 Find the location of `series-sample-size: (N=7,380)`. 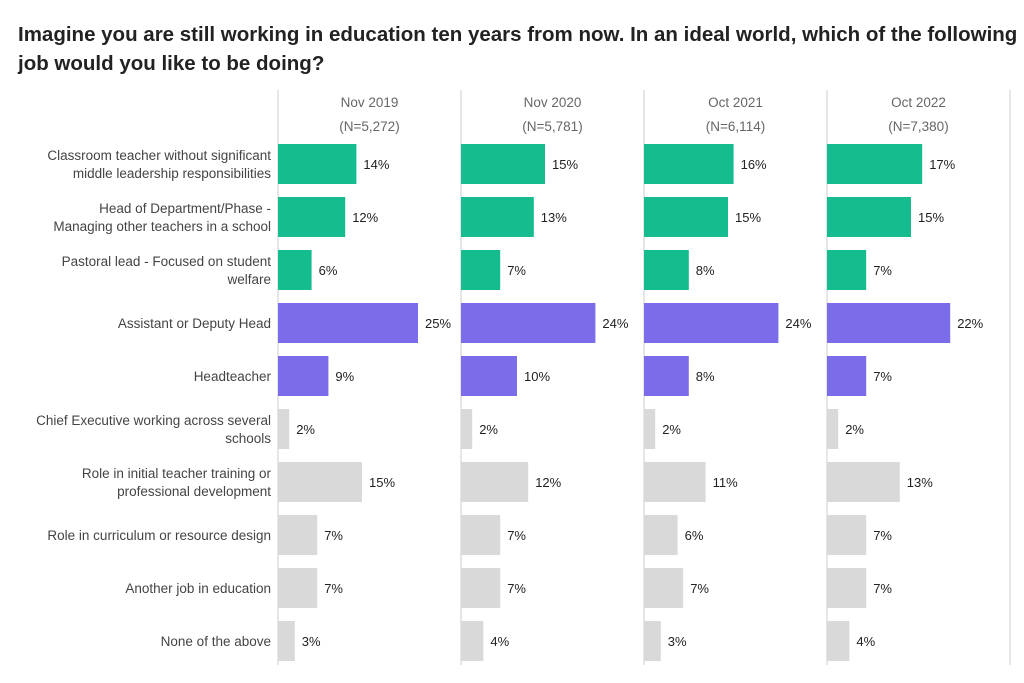

series-sample-size: (N=7,380) is located at coordinates (918, 126).